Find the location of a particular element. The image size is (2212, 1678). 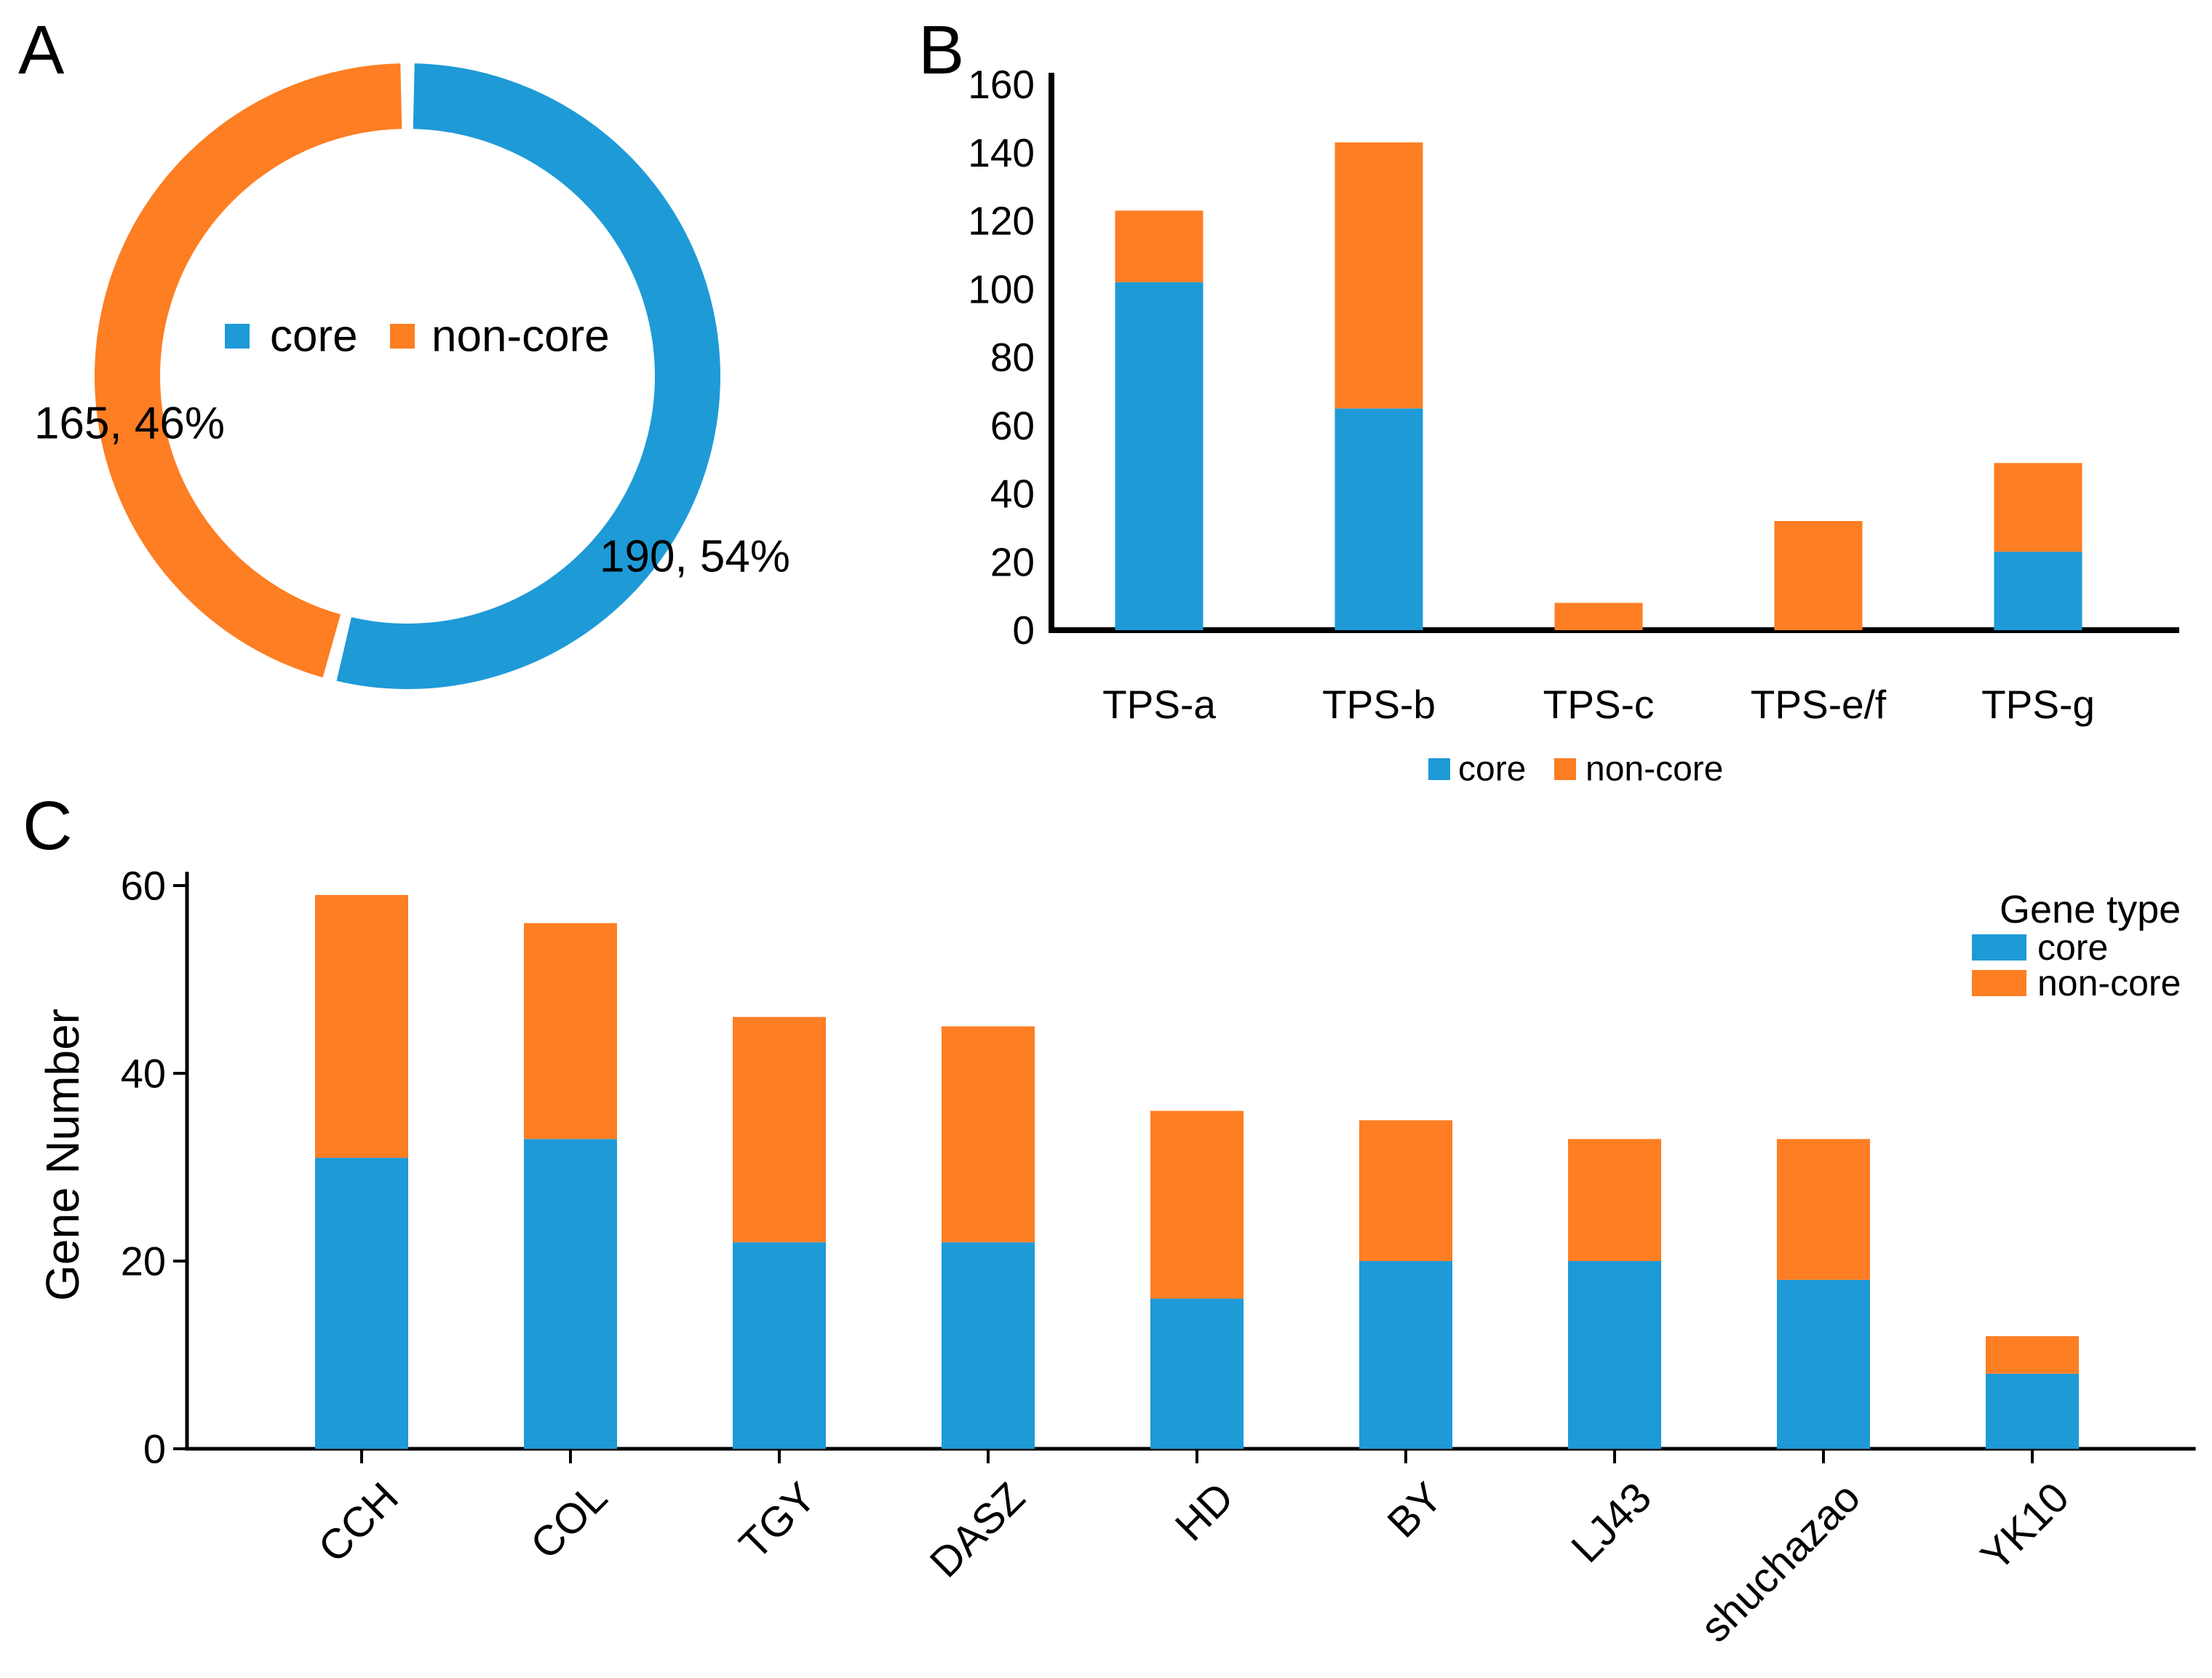

bar-segment-non-core-TPS-b is located at coordinates (1378, 275).